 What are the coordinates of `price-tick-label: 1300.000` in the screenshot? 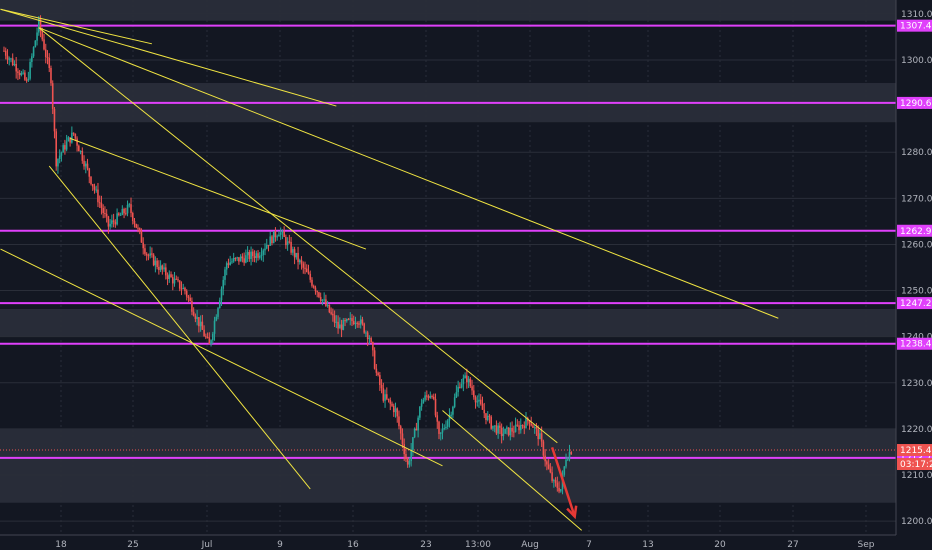 It's located at (916, 61).